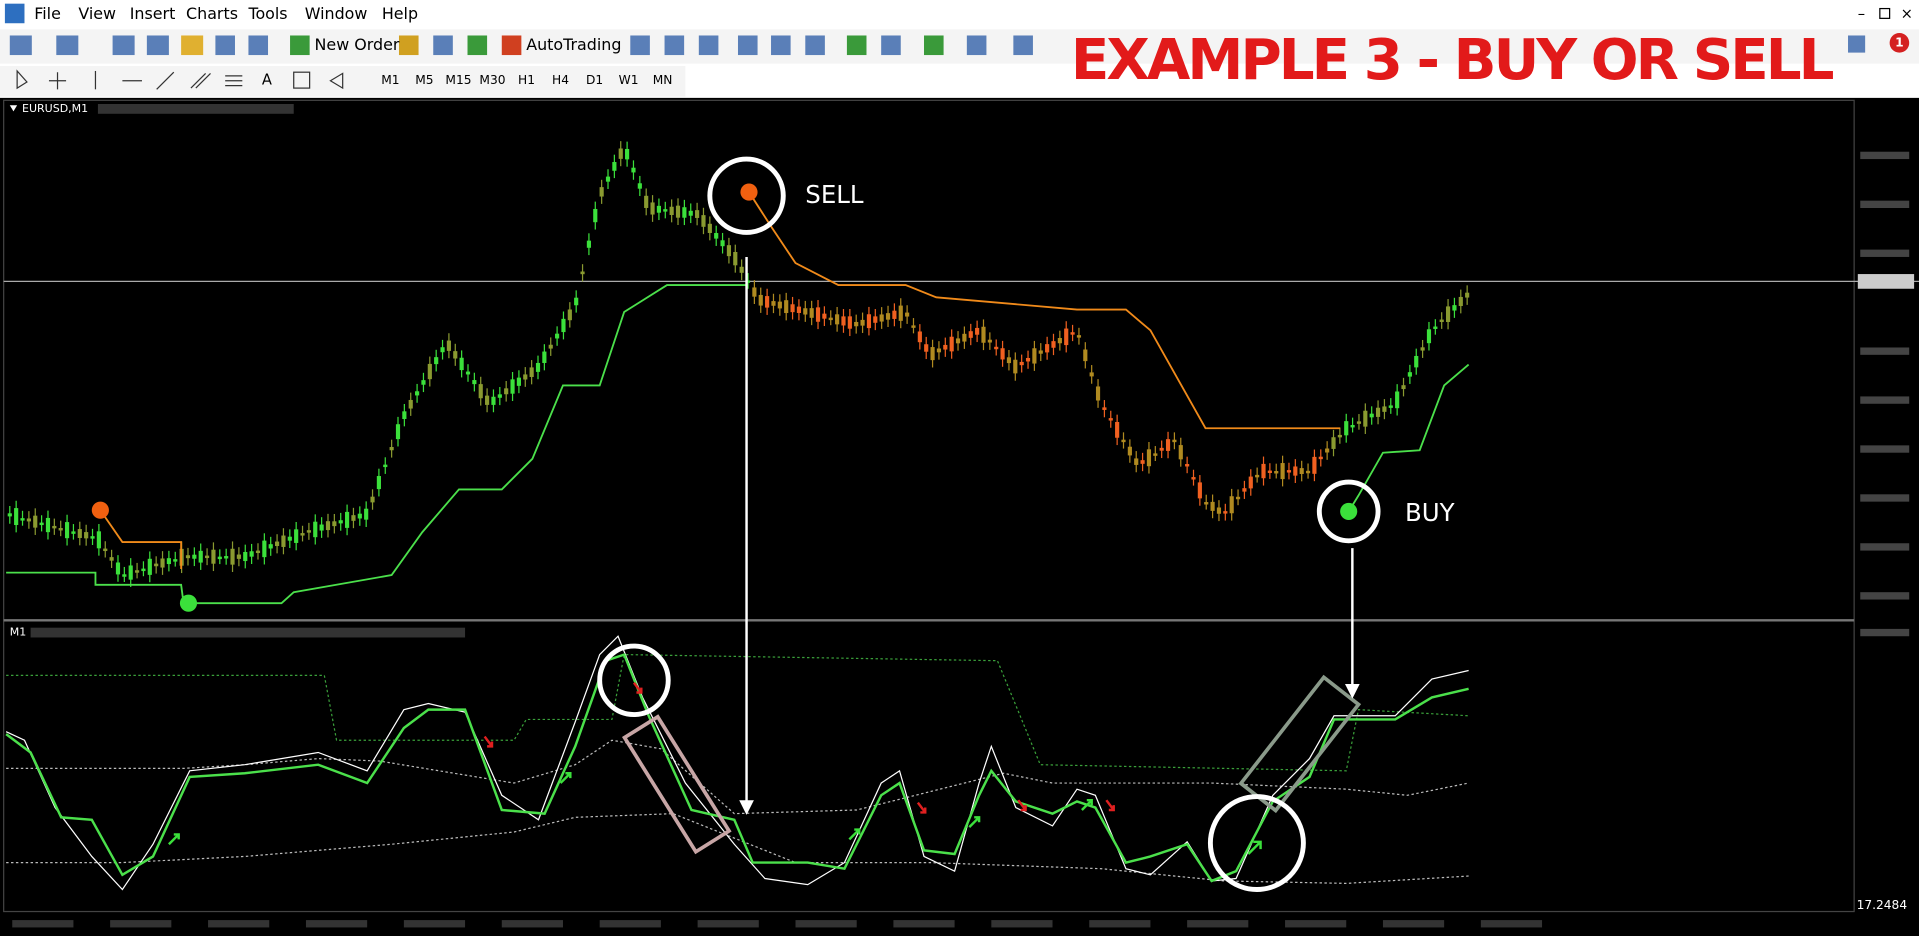  I want to click on trend-line-up, so click(376, 444).